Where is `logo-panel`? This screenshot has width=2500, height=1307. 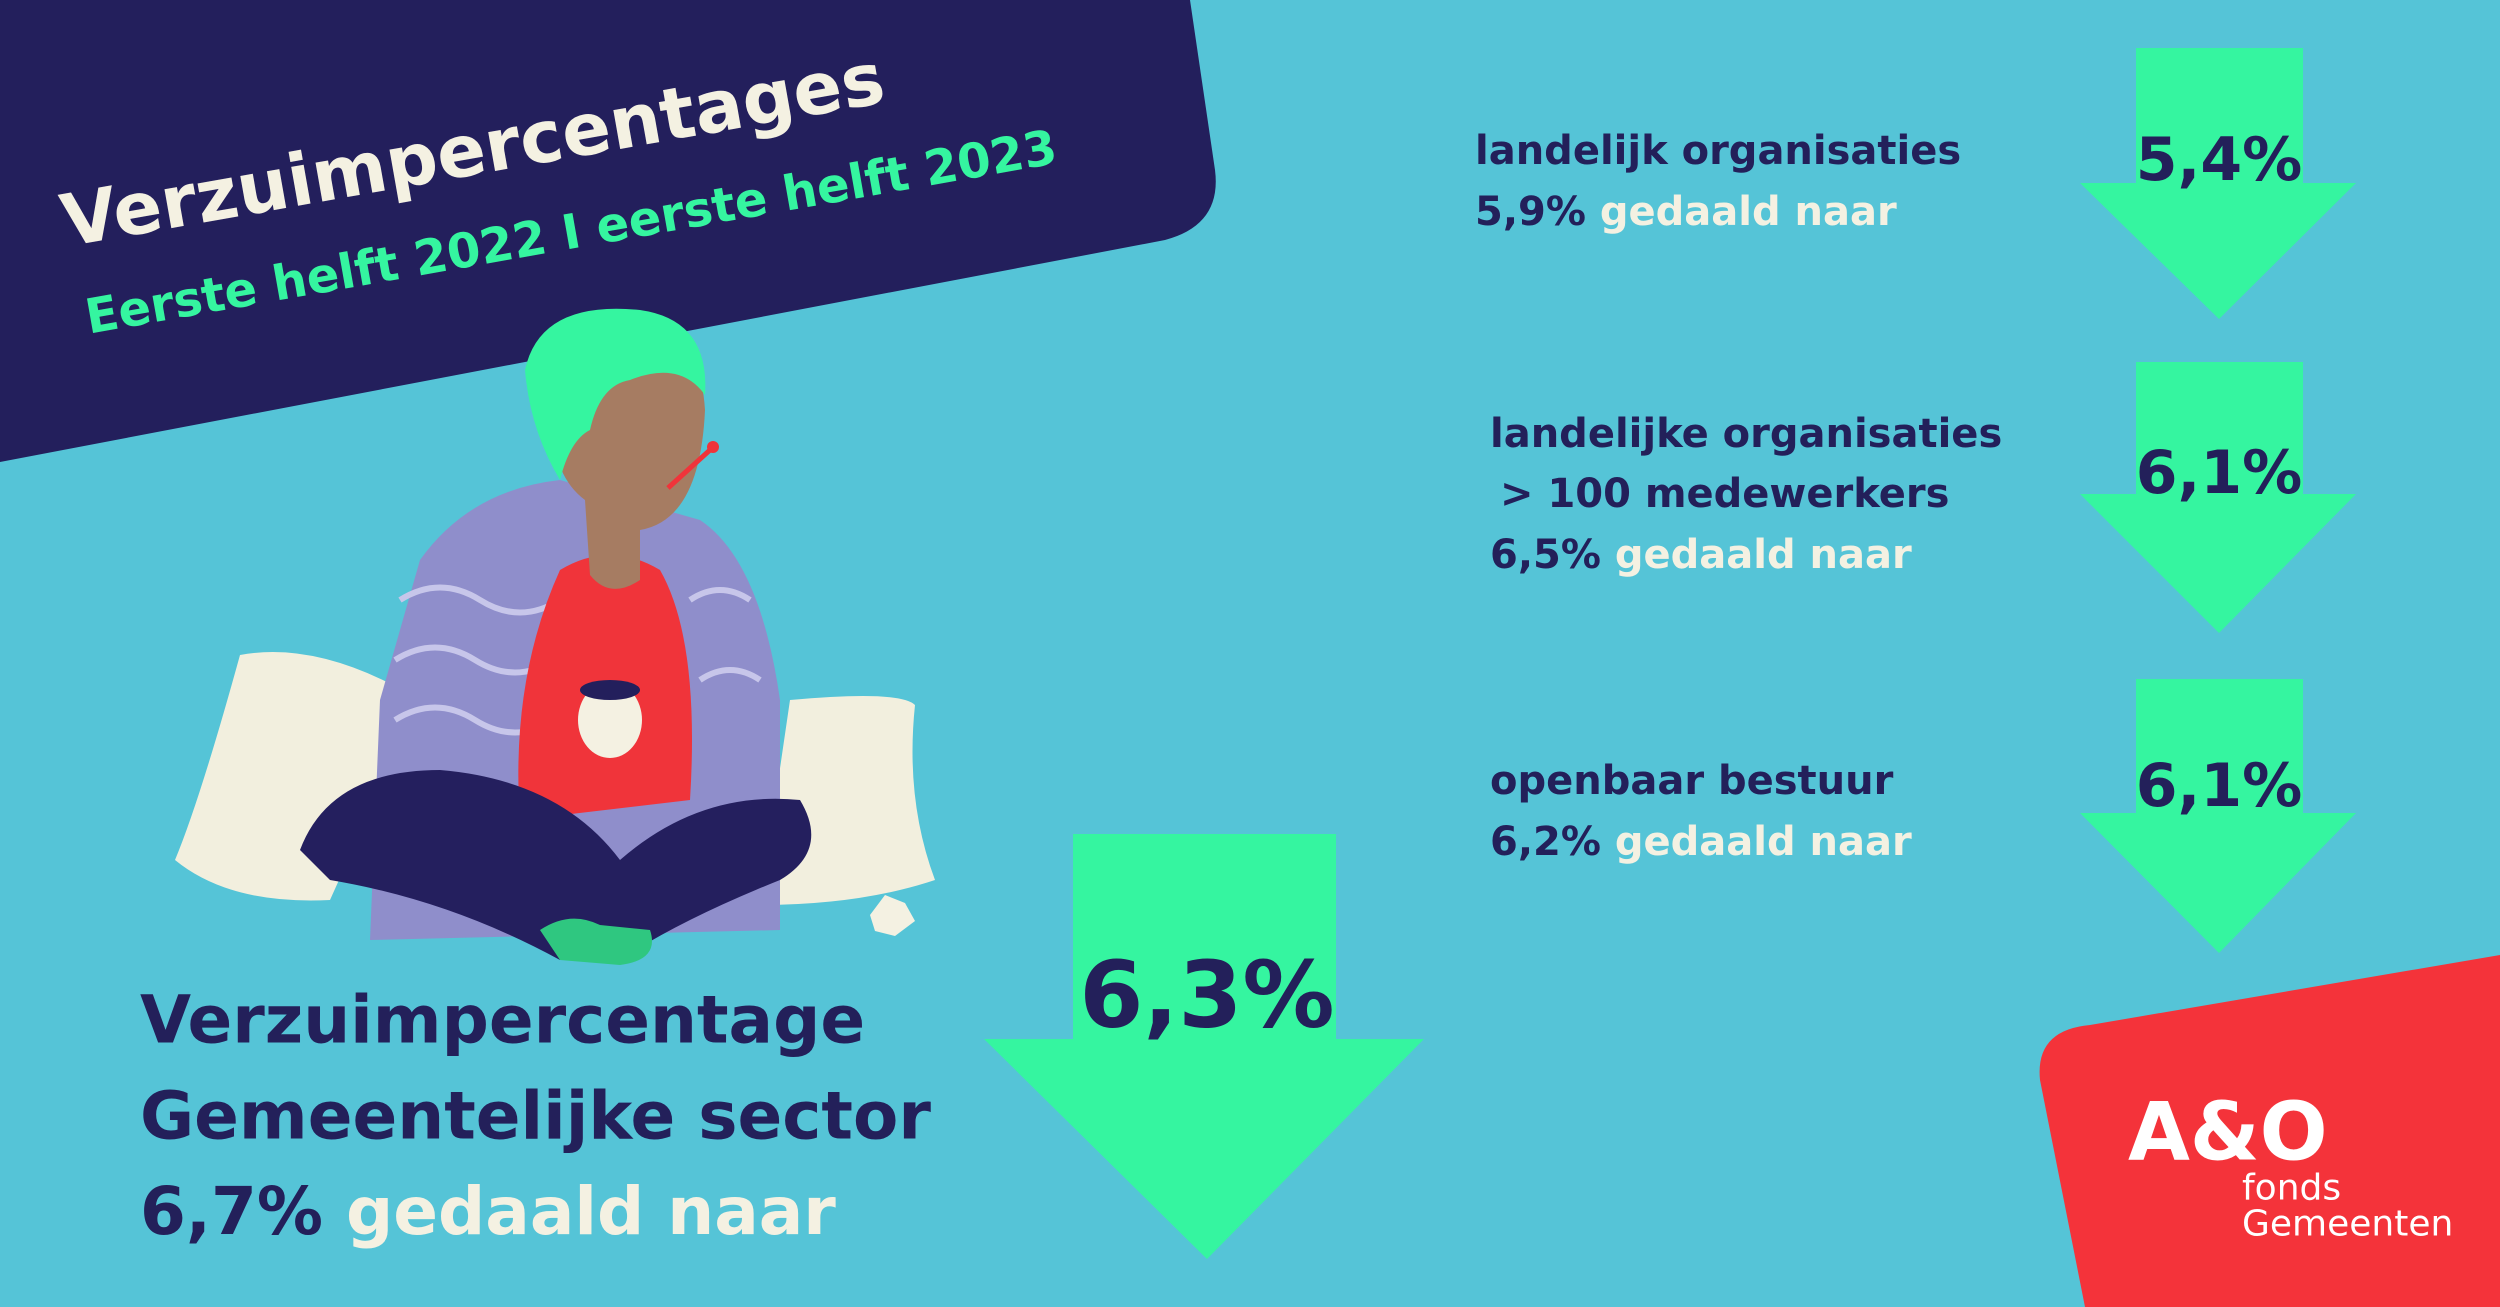
logo-panel is located at coordinates (2269, 1131).